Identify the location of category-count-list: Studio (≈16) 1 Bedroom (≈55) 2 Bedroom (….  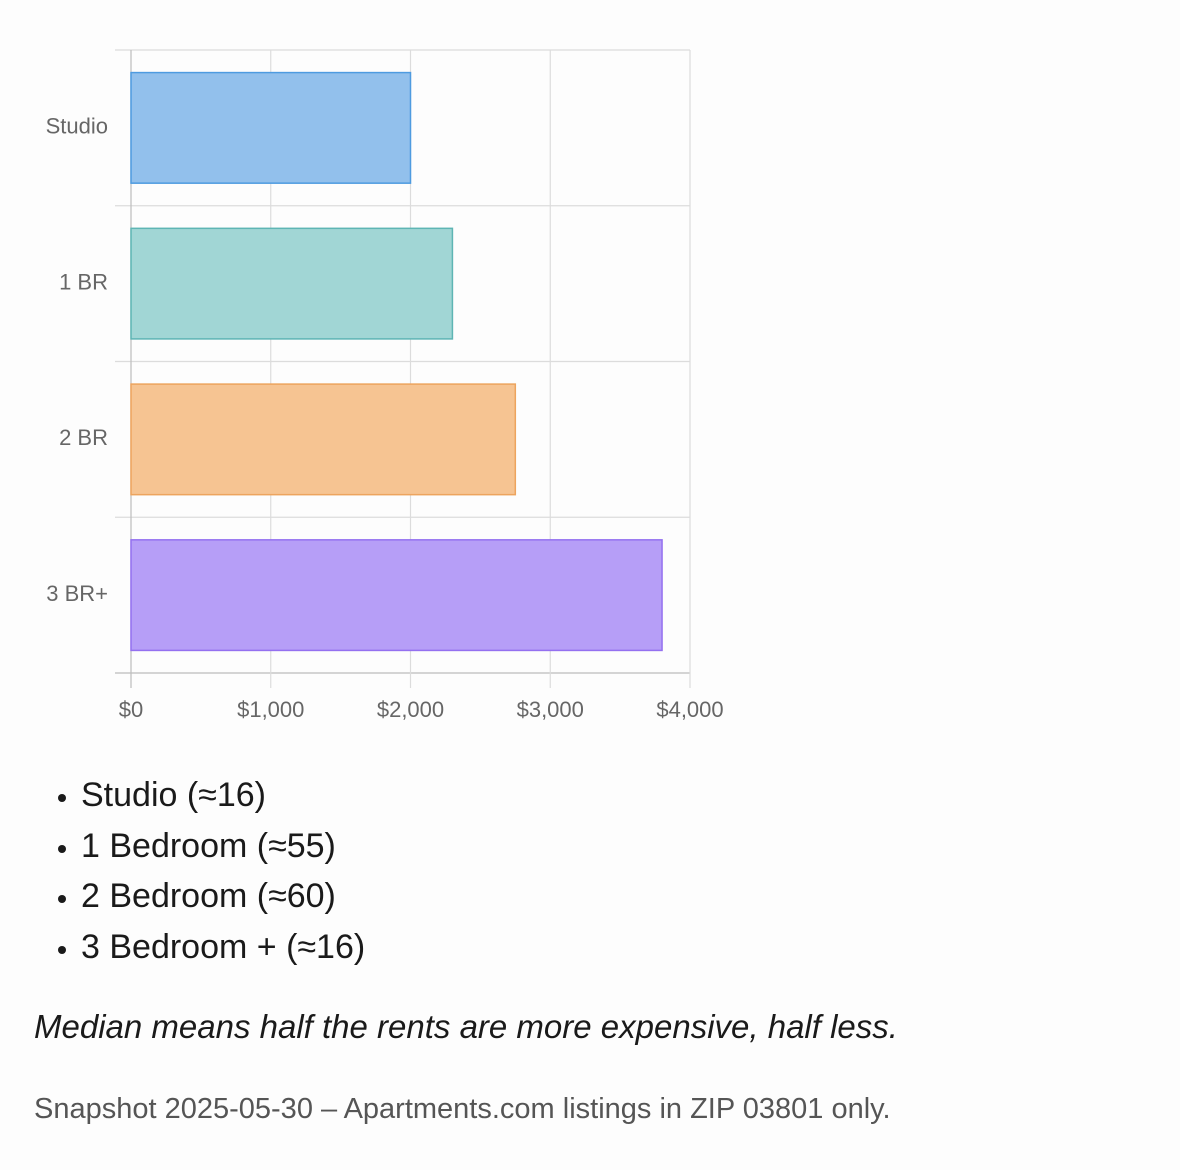
(199, 871).